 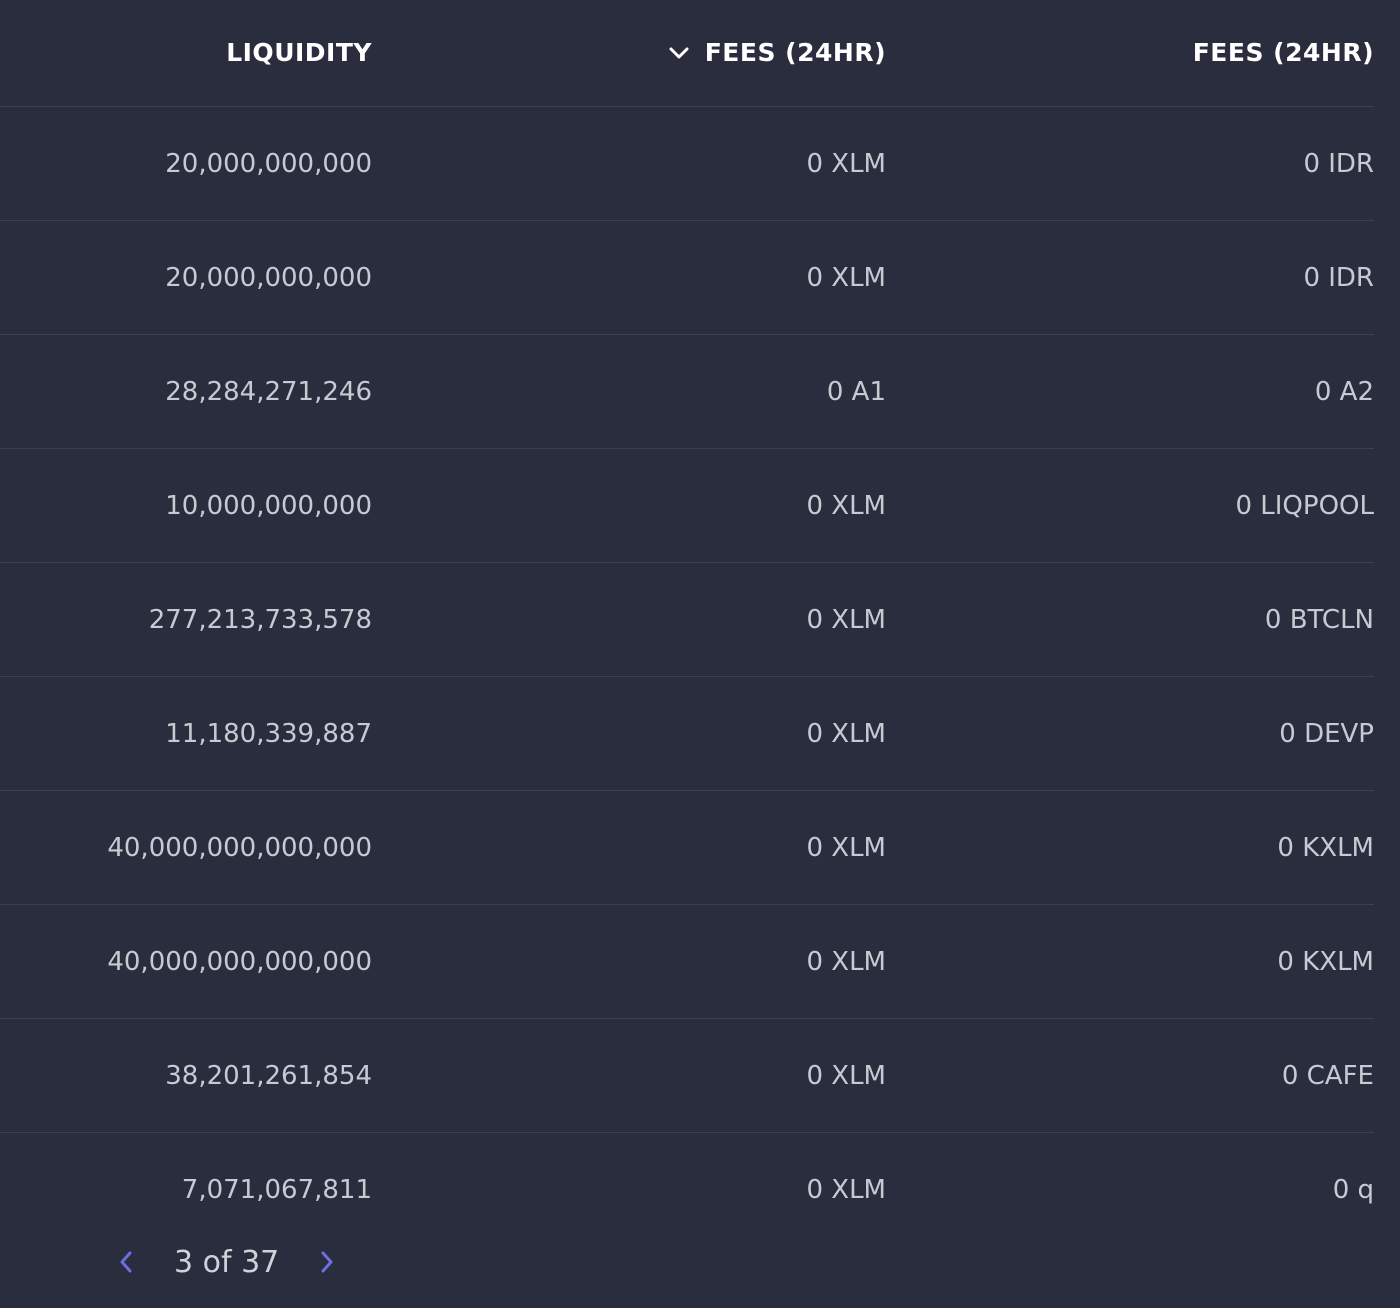 What do you see at coordinates (1304, 506) in the screenshot?
I see `cell-fee-b: 0 LIQPOOL` at bounding box center [1304, 506].